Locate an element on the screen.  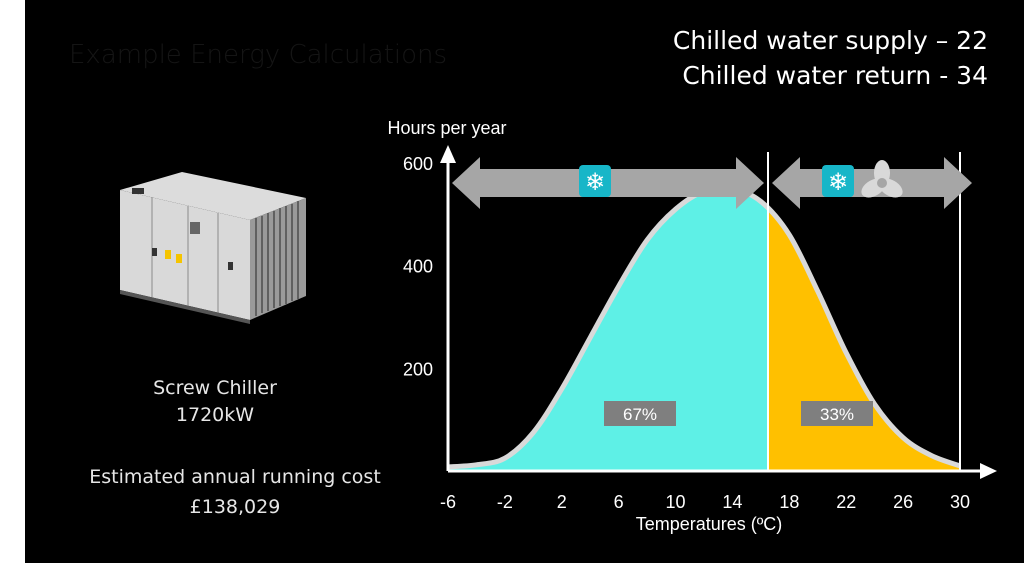
percent-badge-right: 33% is located at coordinates (837, 413).